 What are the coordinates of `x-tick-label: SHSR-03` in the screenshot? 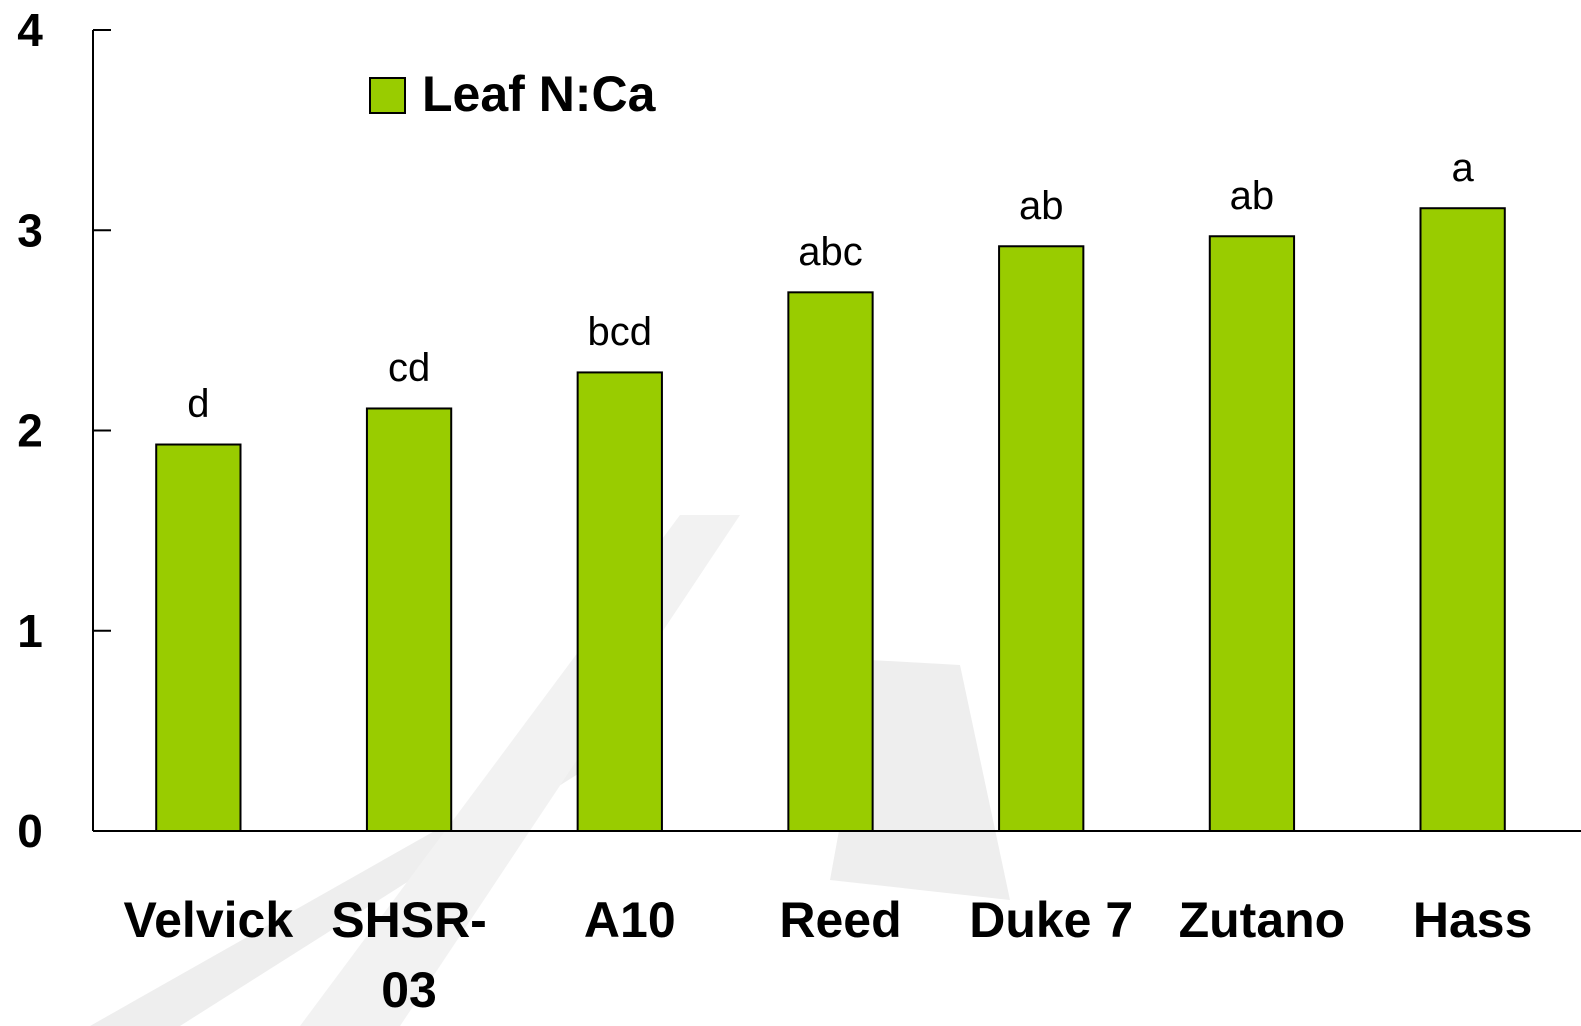 It's located at (409, 955).